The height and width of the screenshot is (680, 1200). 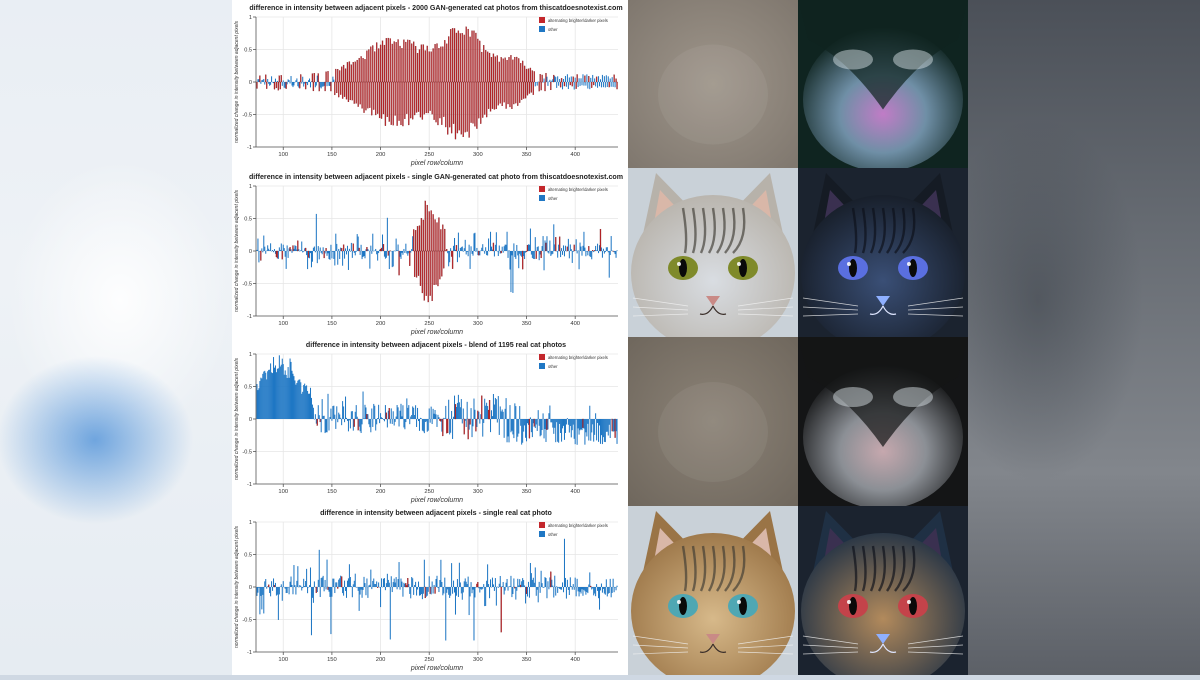 What do you see at coordinates (883, 84) in the screenshot?
I see `gan-average-enhanced-image` at bounding box center [883, 84].